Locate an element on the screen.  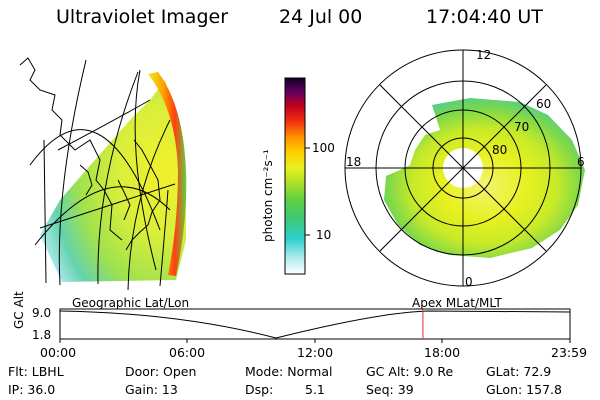
mlt-label-top: 12 is located at coordinates (484, 55).